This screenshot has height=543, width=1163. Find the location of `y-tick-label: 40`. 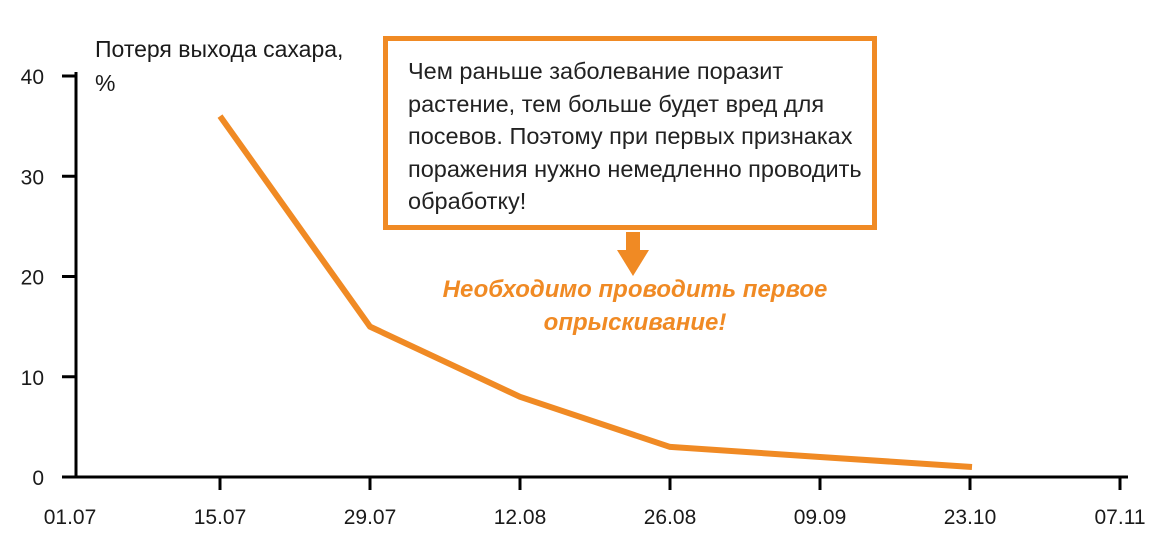

y-tick-label: 40 is located at coordinates (32, 77).